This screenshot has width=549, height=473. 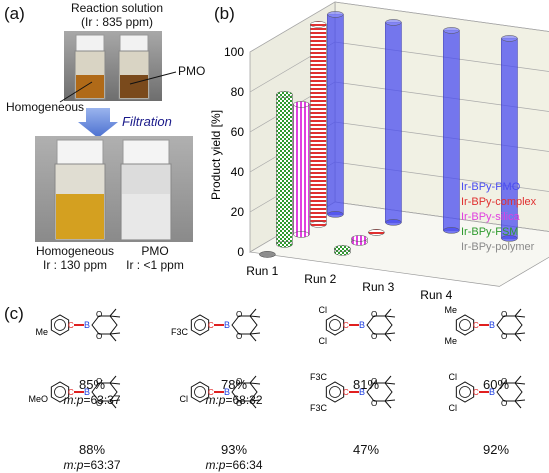 What do you see at coordinates (234, 152) in the screenshot?
I see `chart-y-ticks: 0 20 40 60 80 100` at bounding box center [234, 152].